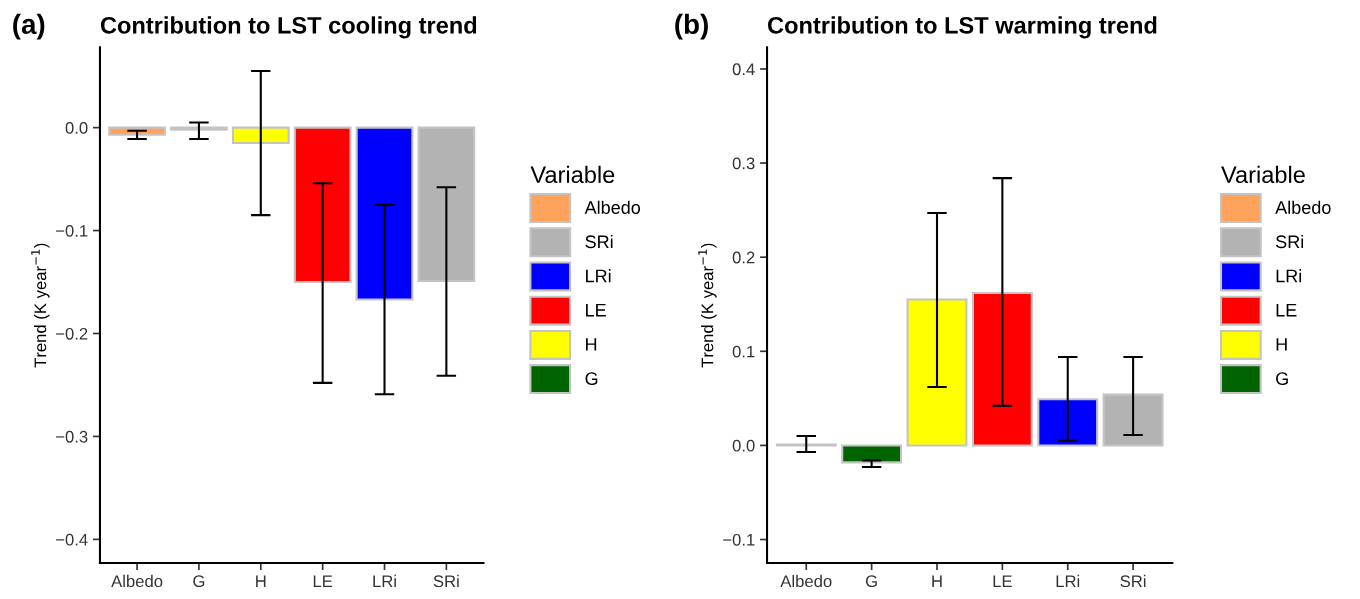 The height and width of the screenshot is (599, 1360). Describe the element at coordinates (743, 163) in the screenshot. I see `y-tick-label: 0.3` at that location.